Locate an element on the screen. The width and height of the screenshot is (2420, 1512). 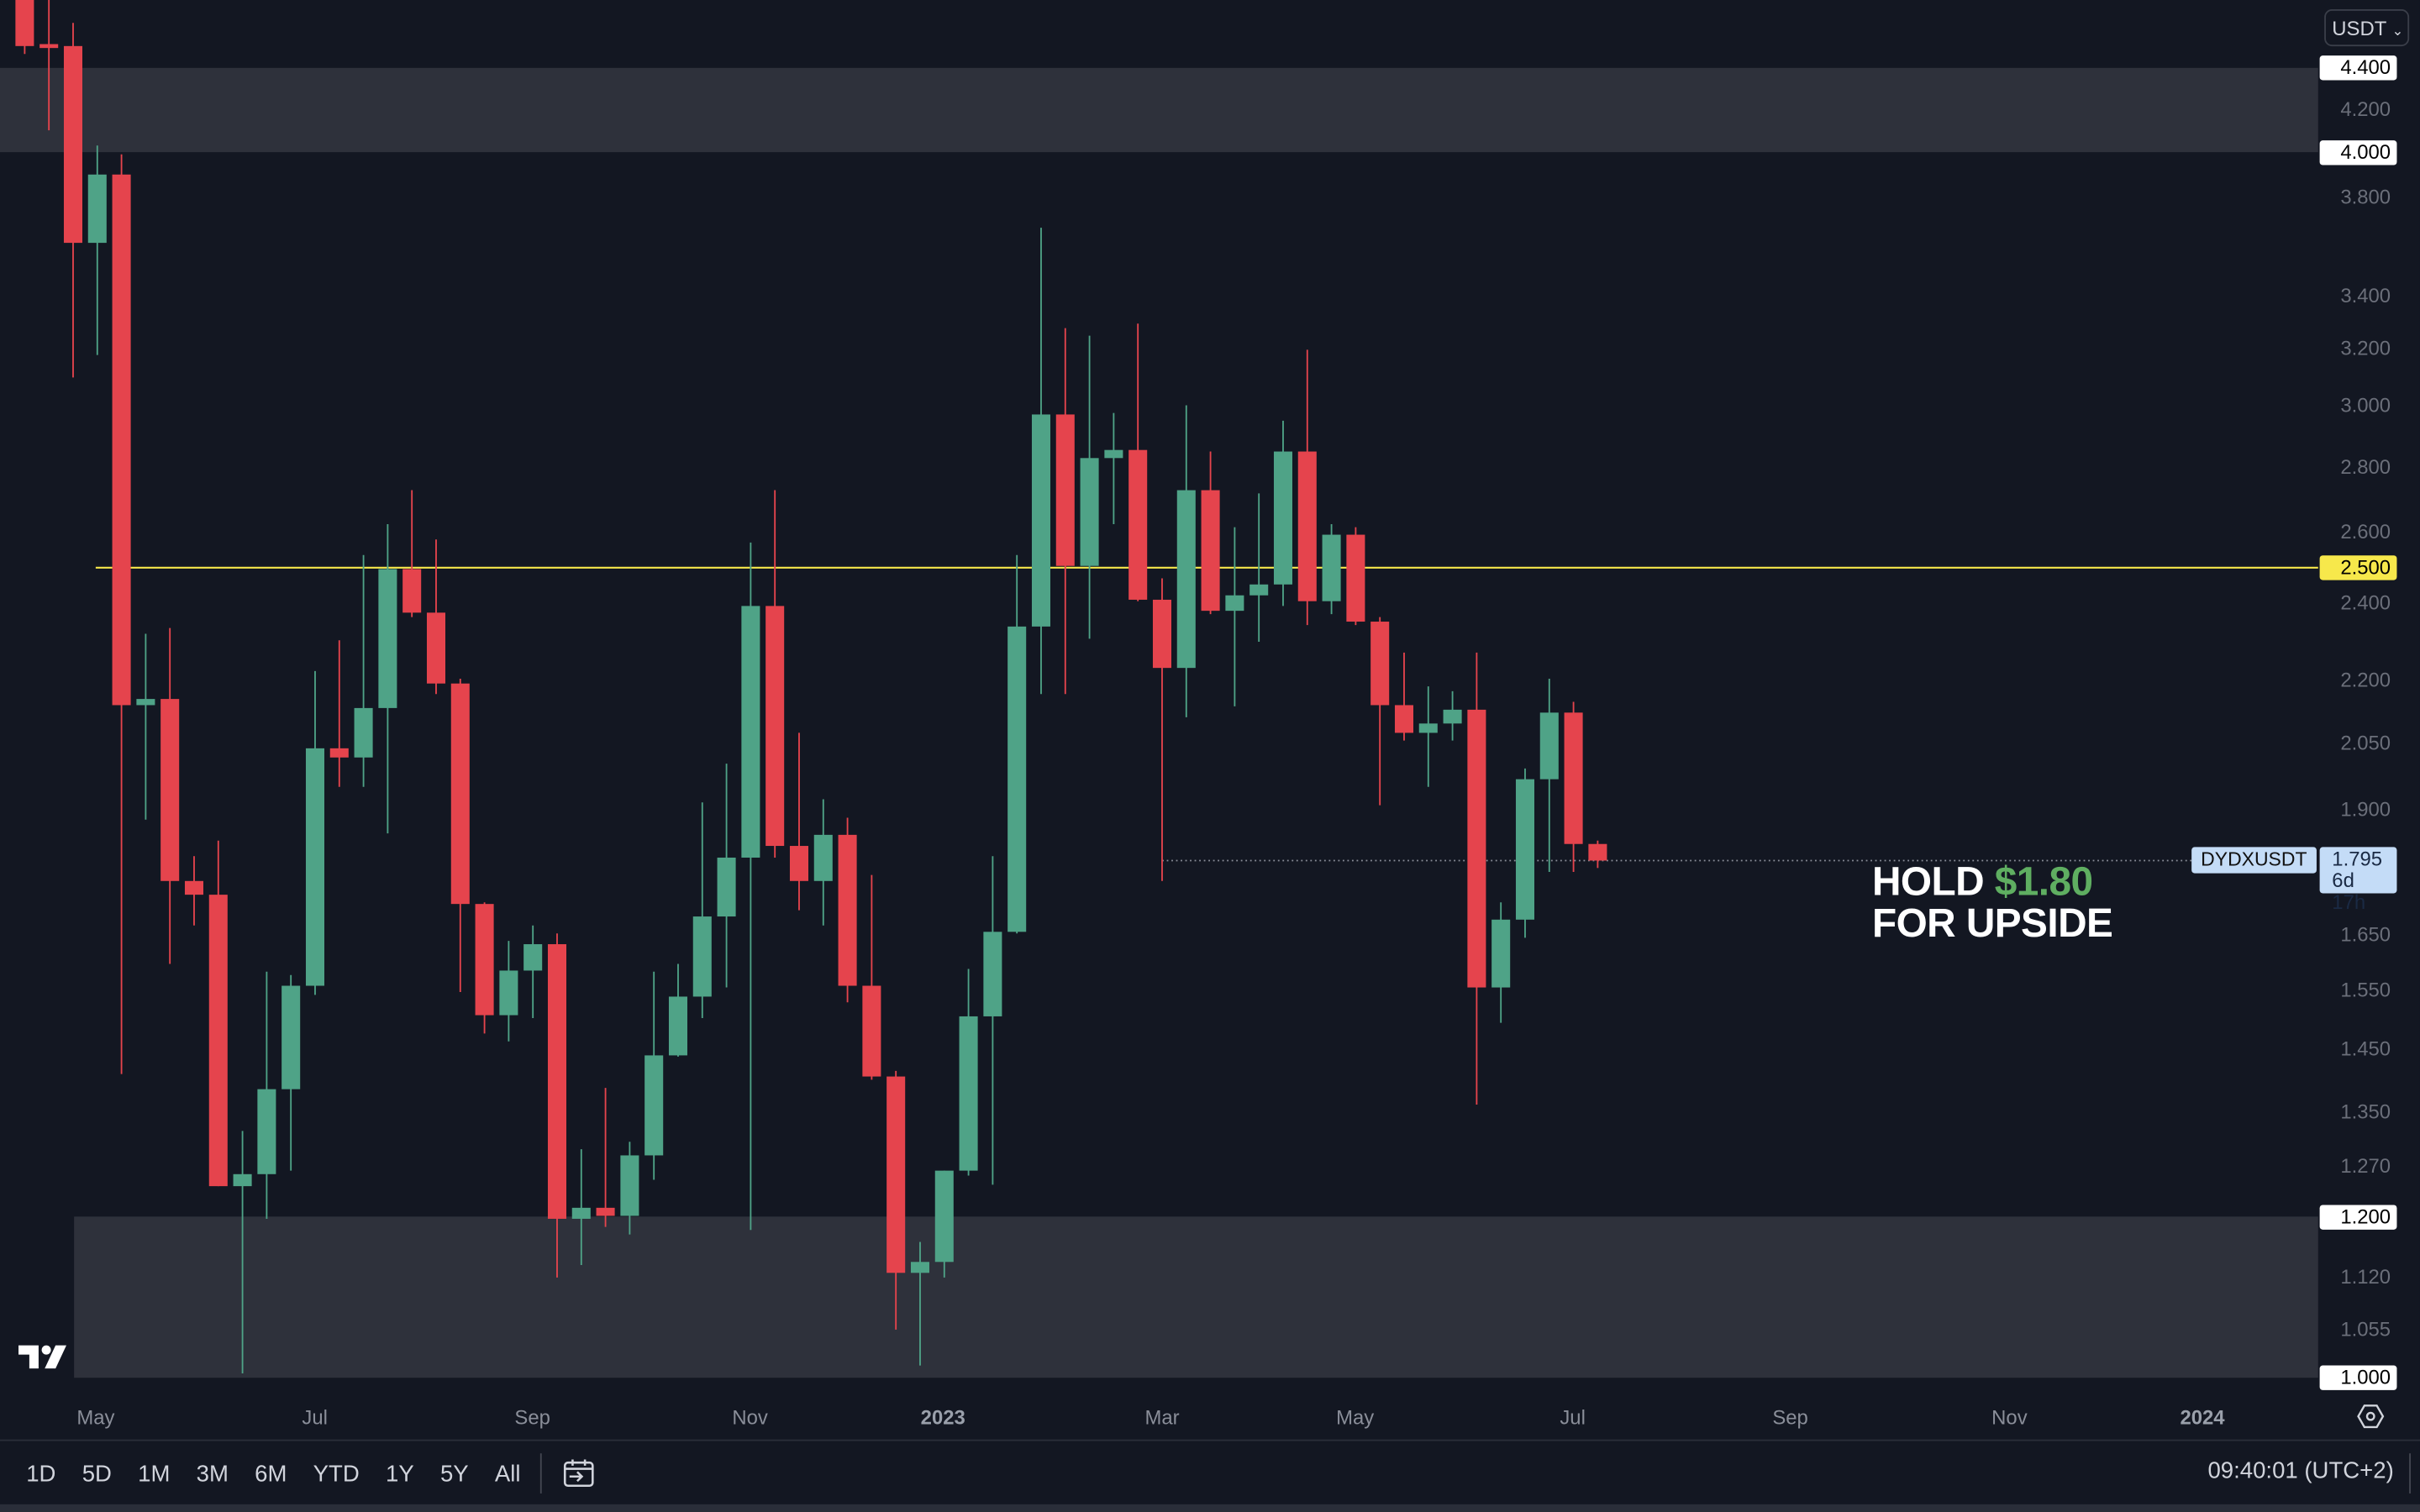
chart-annotation: HOLD $1.80 FOR UPSIDE is located at coordinates (1992, 902).